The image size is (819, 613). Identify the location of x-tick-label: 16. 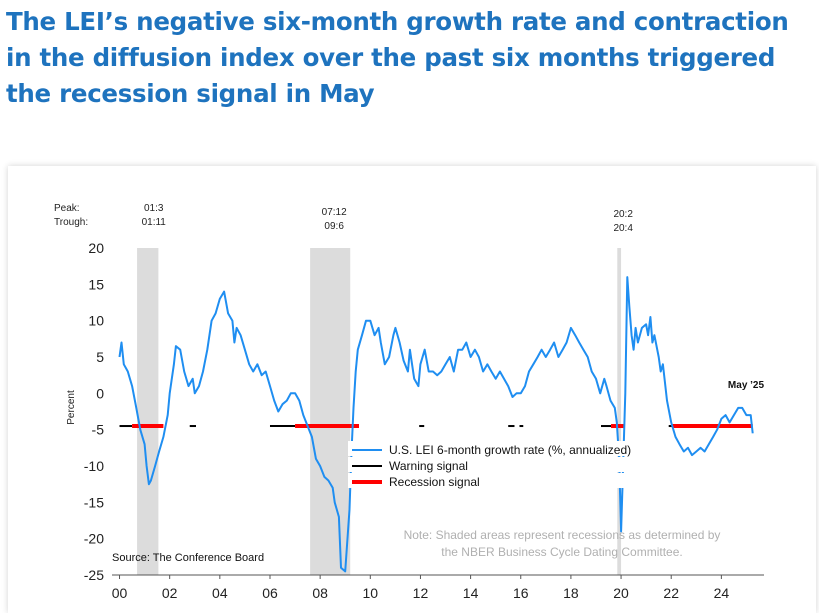
(521, 593).